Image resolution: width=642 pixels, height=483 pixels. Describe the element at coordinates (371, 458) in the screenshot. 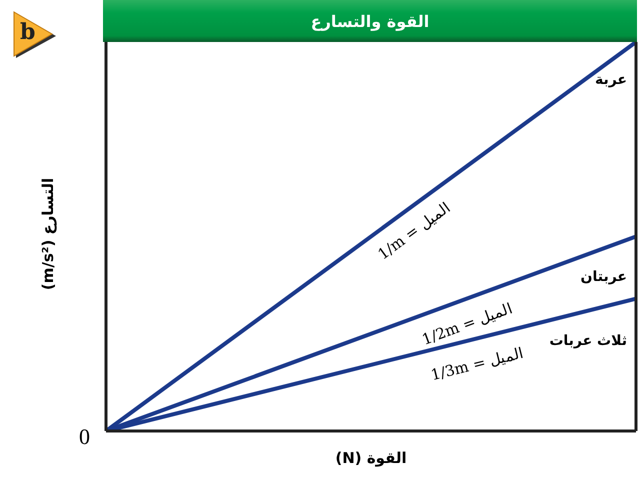

I see `x-axis-title: القوة (N)` at that location.